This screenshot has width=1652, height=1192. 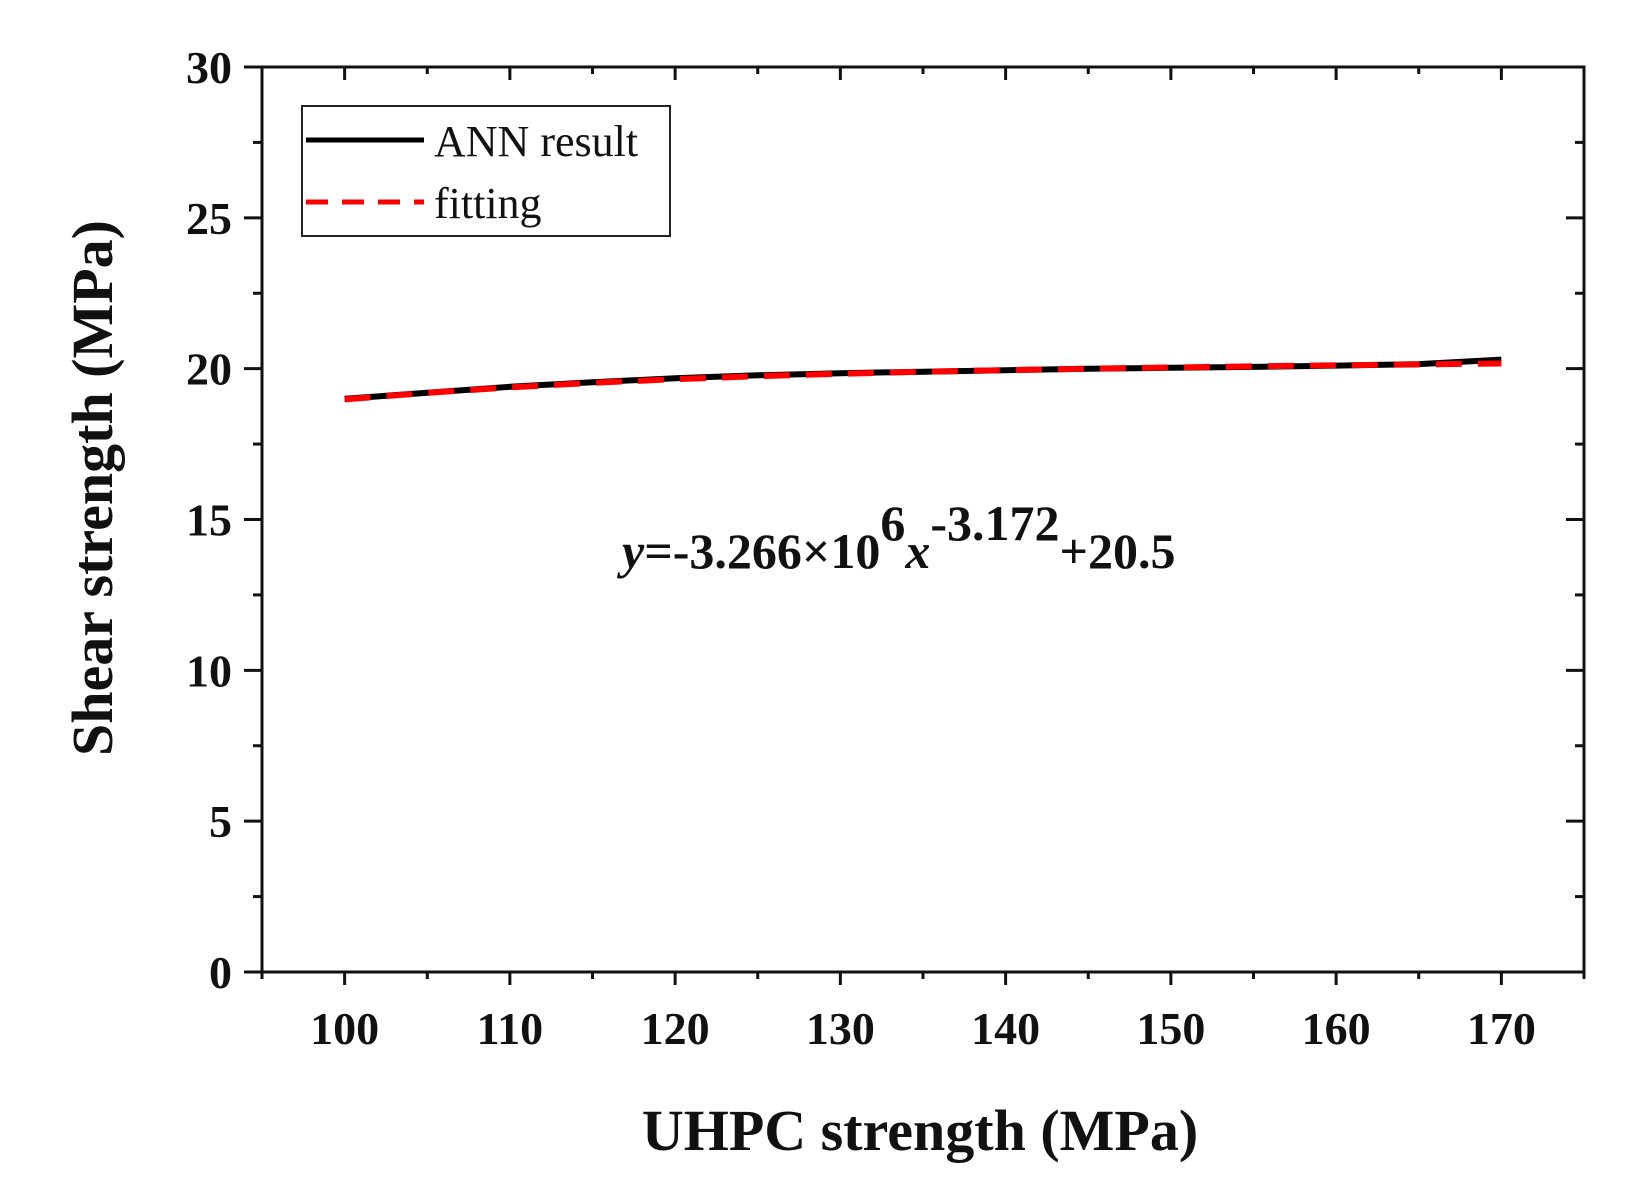 I want to click on x-tick-label: 170, so click(x=1501, y=1028).